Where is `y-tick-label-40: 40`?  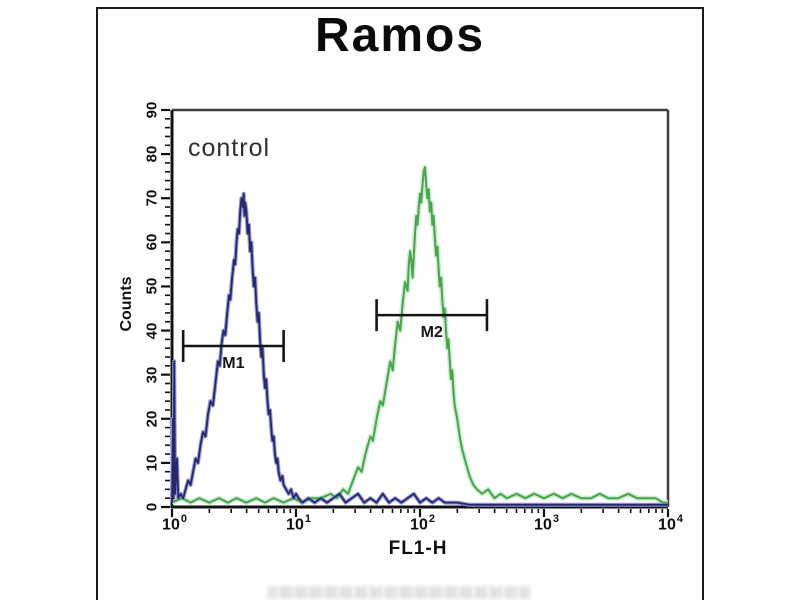 y-tick-label-40: 40 is located at coordinates (152, 330).